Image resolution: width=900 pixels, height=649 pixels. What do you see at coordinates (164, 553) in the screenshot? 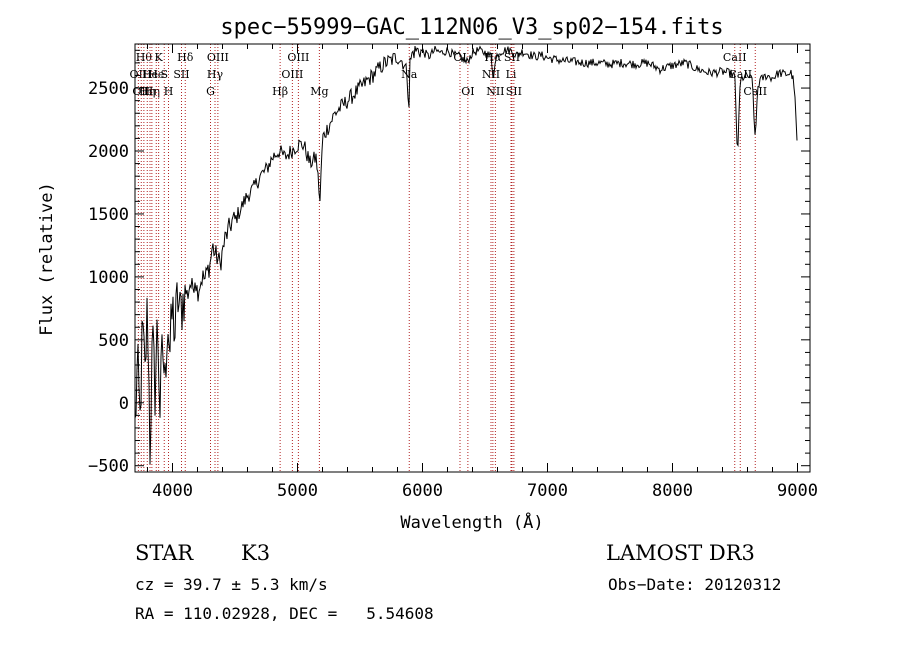
I see `object-class: STAR` at bounding box center [164, 553].